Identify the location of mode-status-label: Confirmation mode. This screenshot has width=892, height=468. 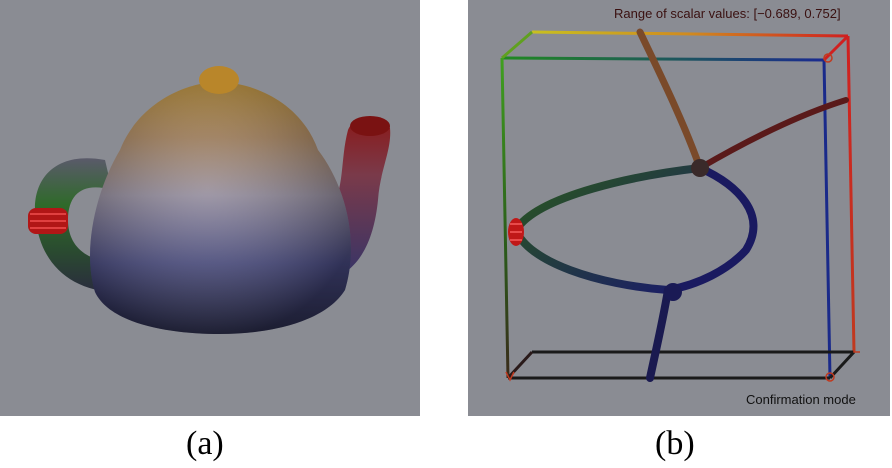
(801, 399).